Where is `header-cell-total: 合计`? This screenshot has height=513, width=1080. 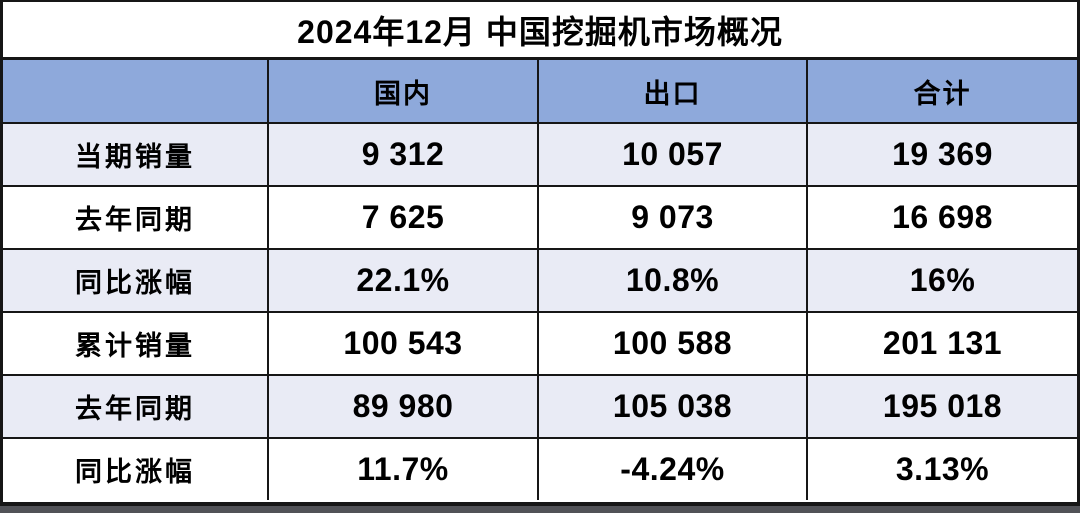 header-cell-total: 合计 is located at coordinates (941, 91).